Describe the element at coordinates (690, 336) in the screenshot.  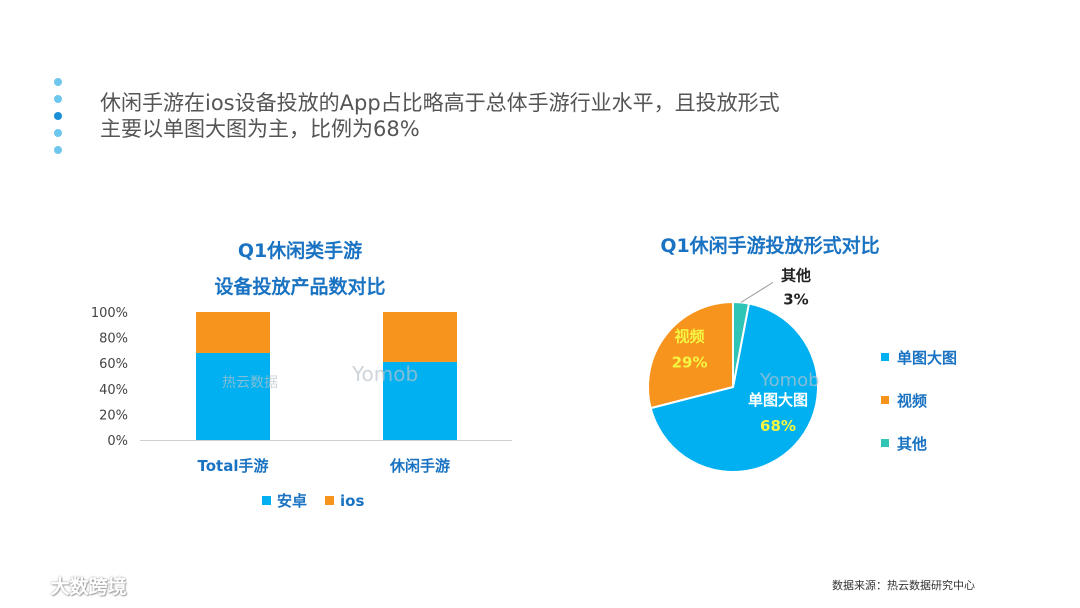
I see `slice-label-name: 视频` at that location.